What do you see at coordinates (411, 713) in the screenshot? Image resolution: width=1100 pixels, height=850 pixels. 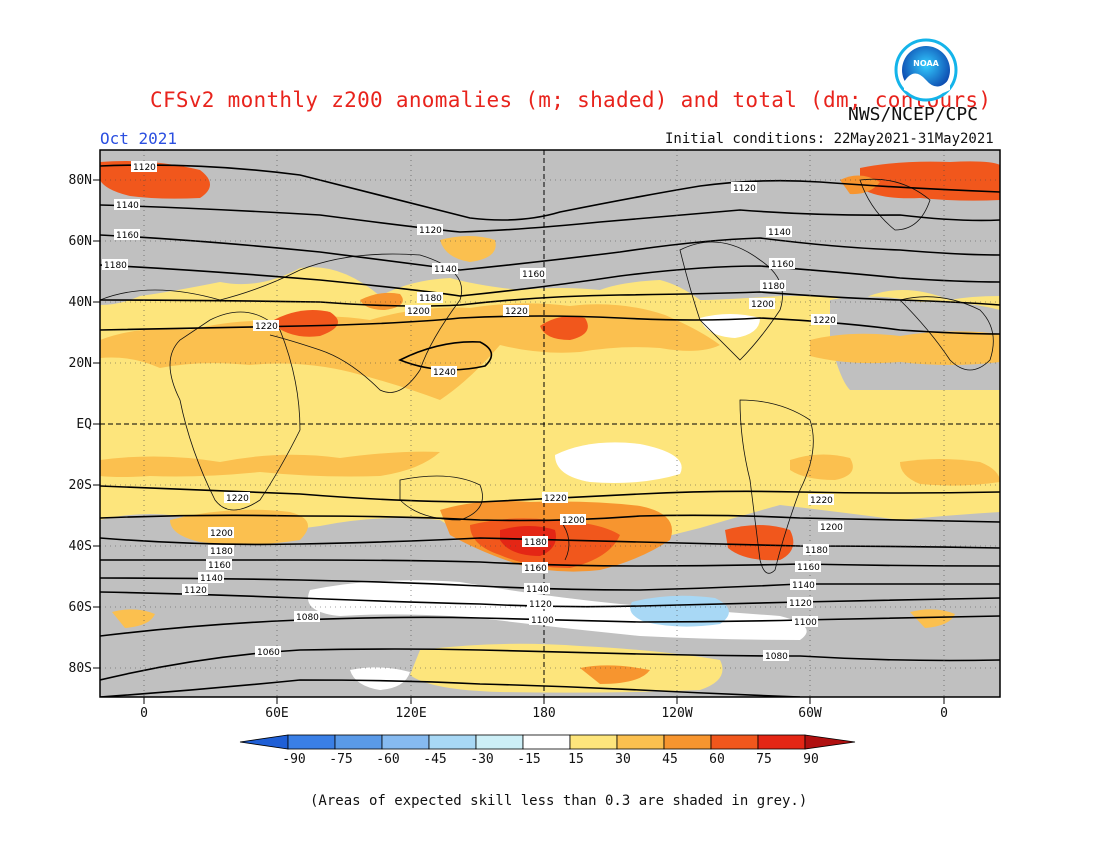 I see `lon-label: 120E` at bounding box center [411, 713].